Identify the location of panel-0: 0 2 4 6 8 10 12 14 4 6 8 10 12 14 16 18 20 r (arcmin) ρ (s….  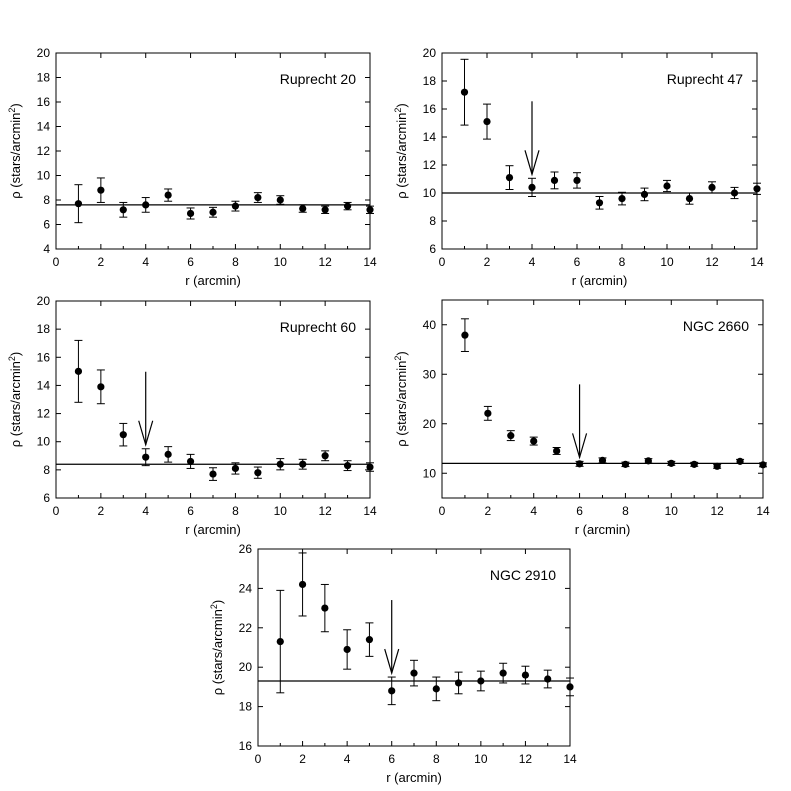
(192, 167).